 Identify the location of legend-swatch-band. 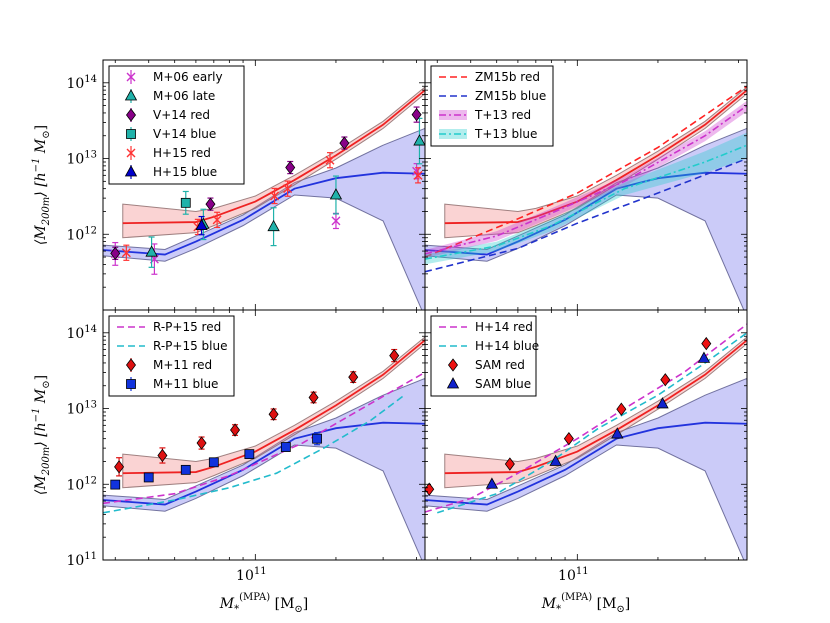
(453, 134).